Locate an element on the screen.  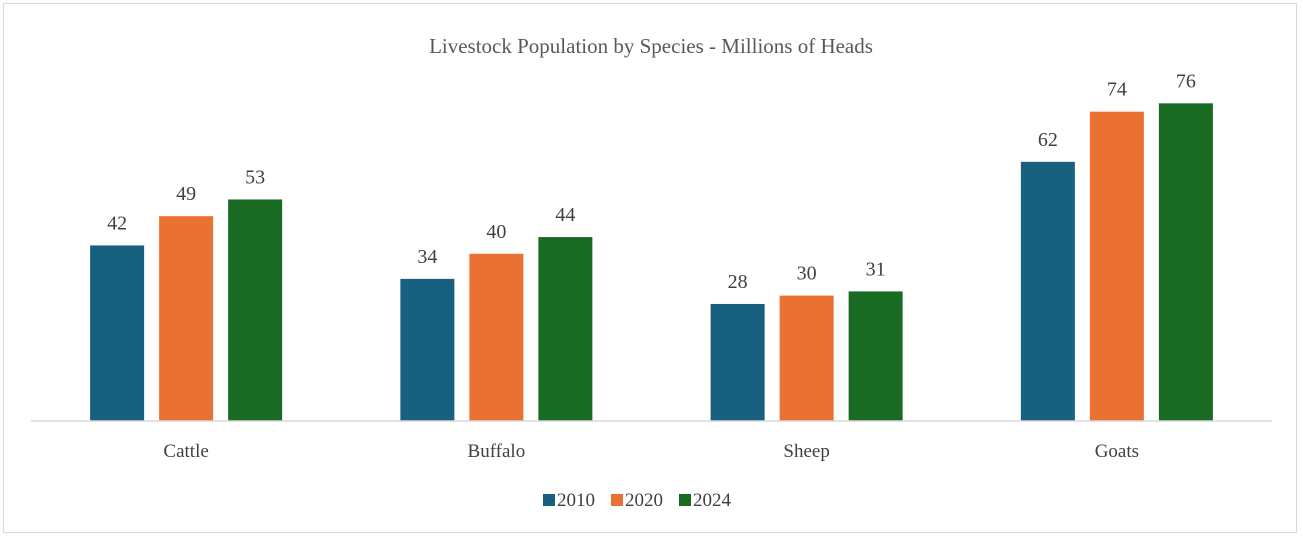
data-label-sheep-2010: 28 is located at coordinates (738, 282).